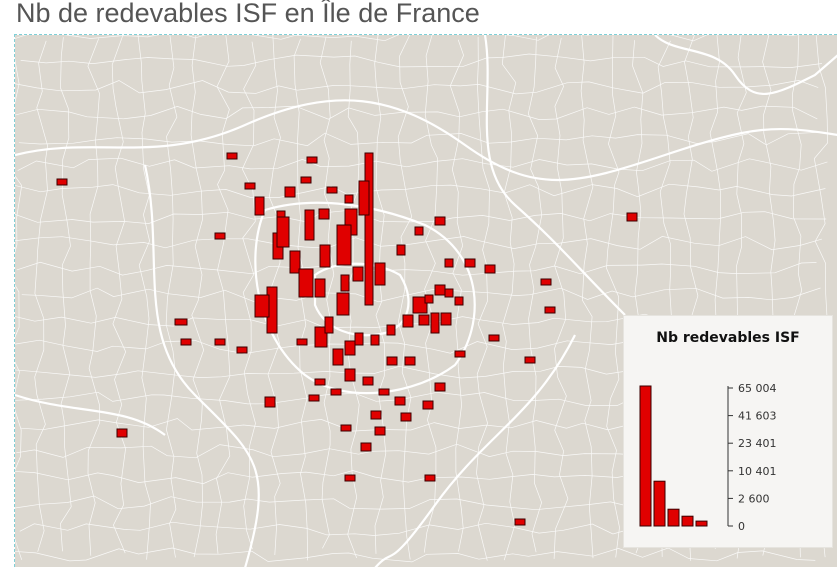  What do you see at coordinates (745, 65) in the screenshot?
I see `department-border` at bounding box center [745, 65].